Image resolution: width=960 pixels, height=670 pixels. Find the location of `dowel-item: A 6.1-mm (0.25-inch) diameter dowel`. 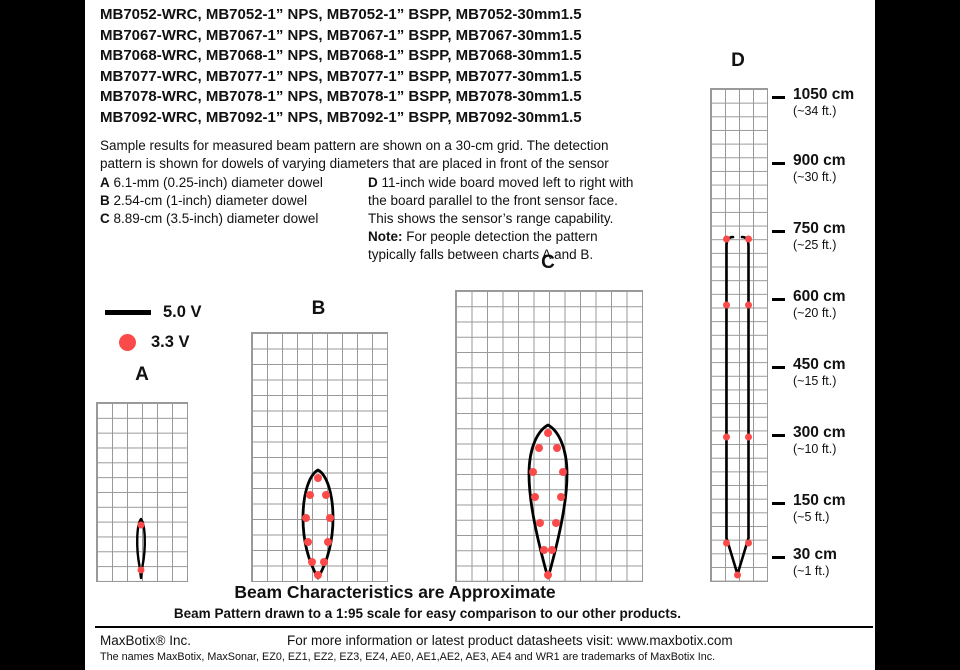

dowel-item: A 6.1-mm (0.25-inch) diameter dowel is located at coordinates (211, 182).